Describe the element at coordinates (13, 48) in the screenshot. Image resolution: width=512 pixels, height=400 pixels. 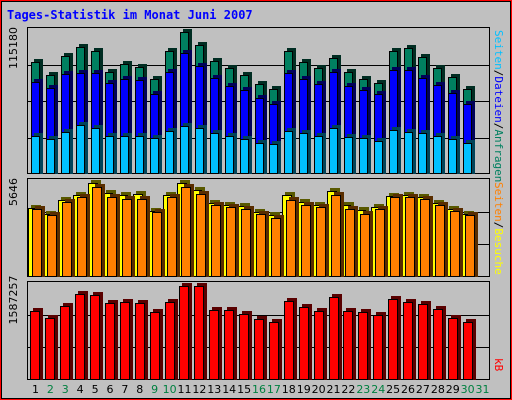
I see `hits-max-label: 115180` at that location.